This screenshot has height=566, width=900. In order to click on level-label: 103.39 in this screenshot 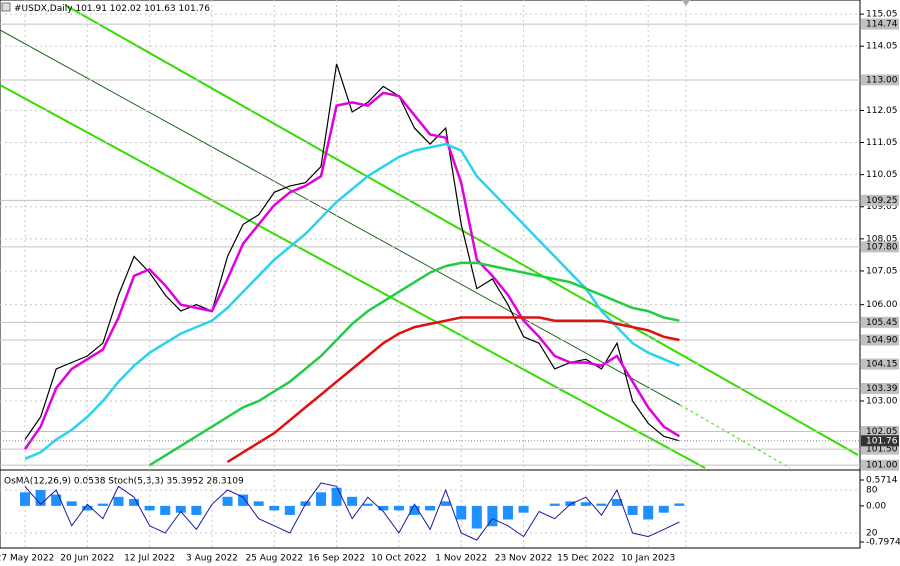, I will do `click(882, 389)`.